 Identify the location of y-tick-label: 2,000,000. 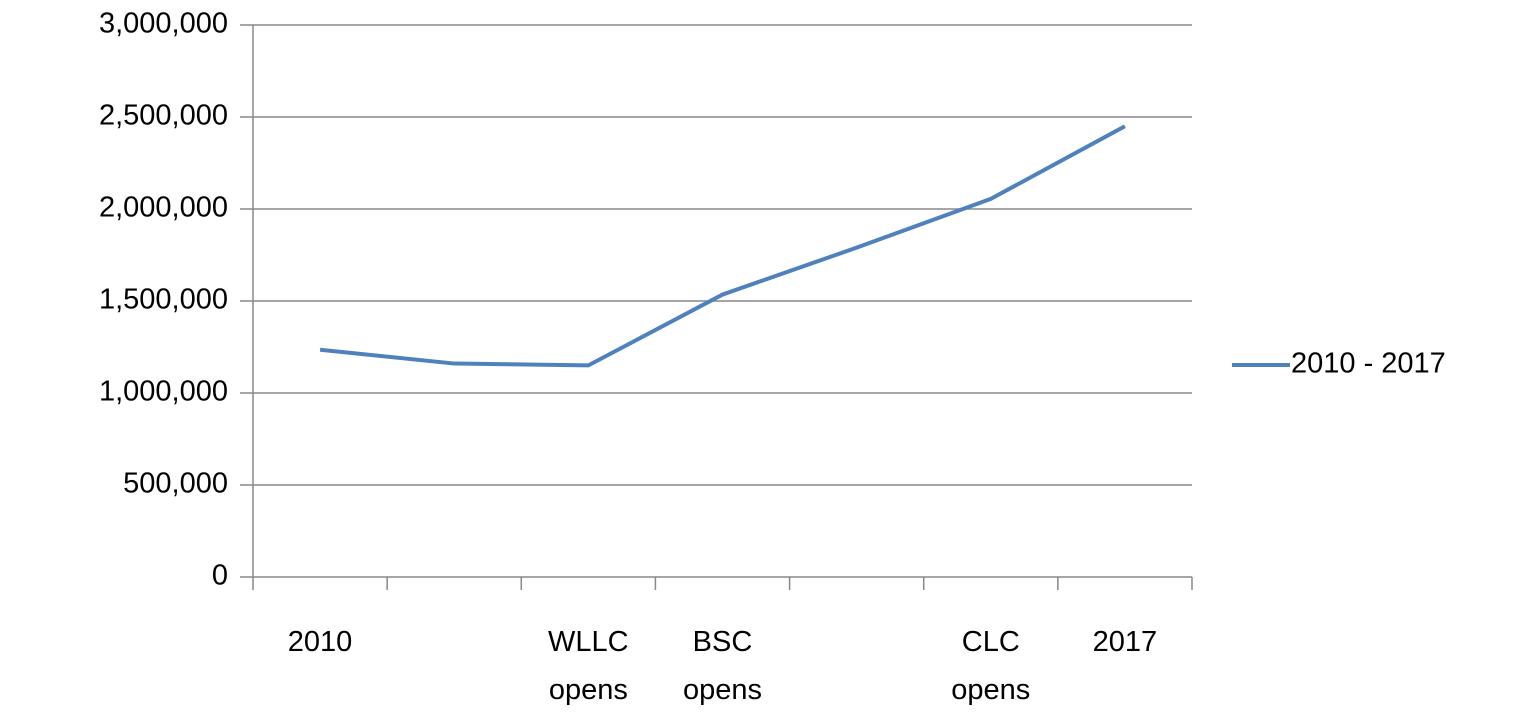
(163, 208).